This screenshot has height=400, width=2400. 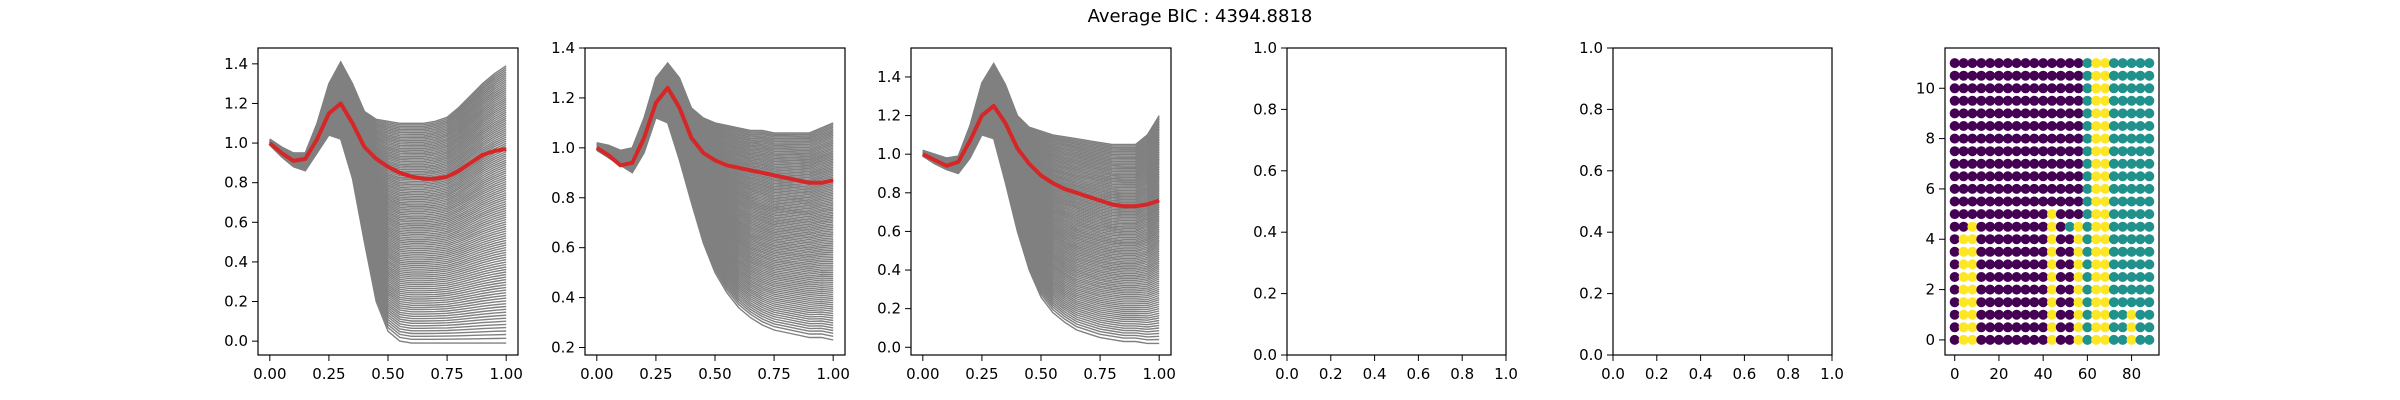 What do you see at coordinates (1265, 355) in the screenshot?
I see `y-tick-label: 0.0` at bounding box center [1265, 355].